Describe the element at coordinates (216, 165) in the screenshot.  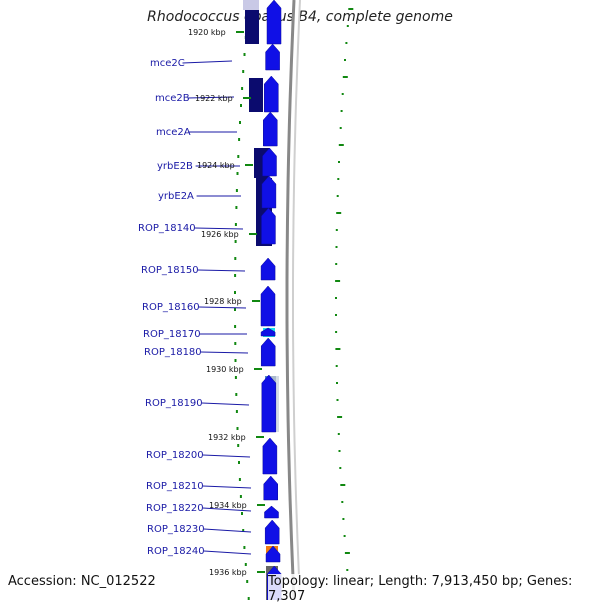
I see `kbp-label: 1924 kbp` at that location.